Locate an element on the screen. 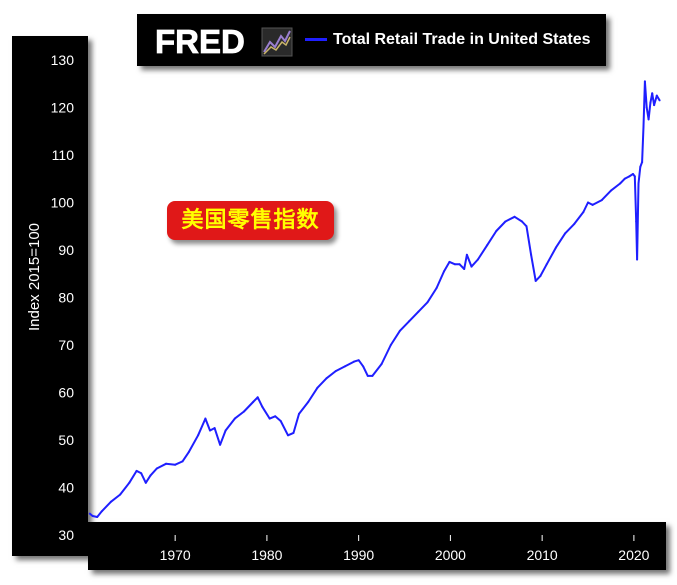 This screenshot has height=585, width=677. x-tick-label: 2010 is located at coordinates (542, 555).